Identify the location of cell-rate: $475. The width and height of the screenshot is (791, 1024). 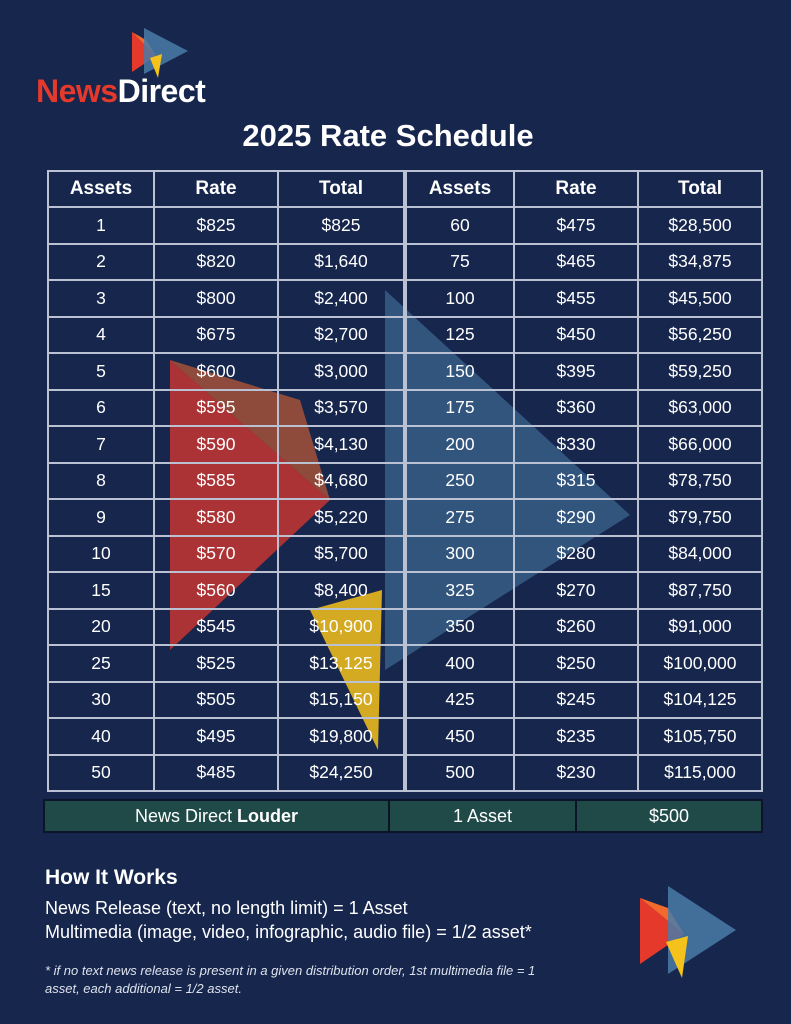
(576, 225).